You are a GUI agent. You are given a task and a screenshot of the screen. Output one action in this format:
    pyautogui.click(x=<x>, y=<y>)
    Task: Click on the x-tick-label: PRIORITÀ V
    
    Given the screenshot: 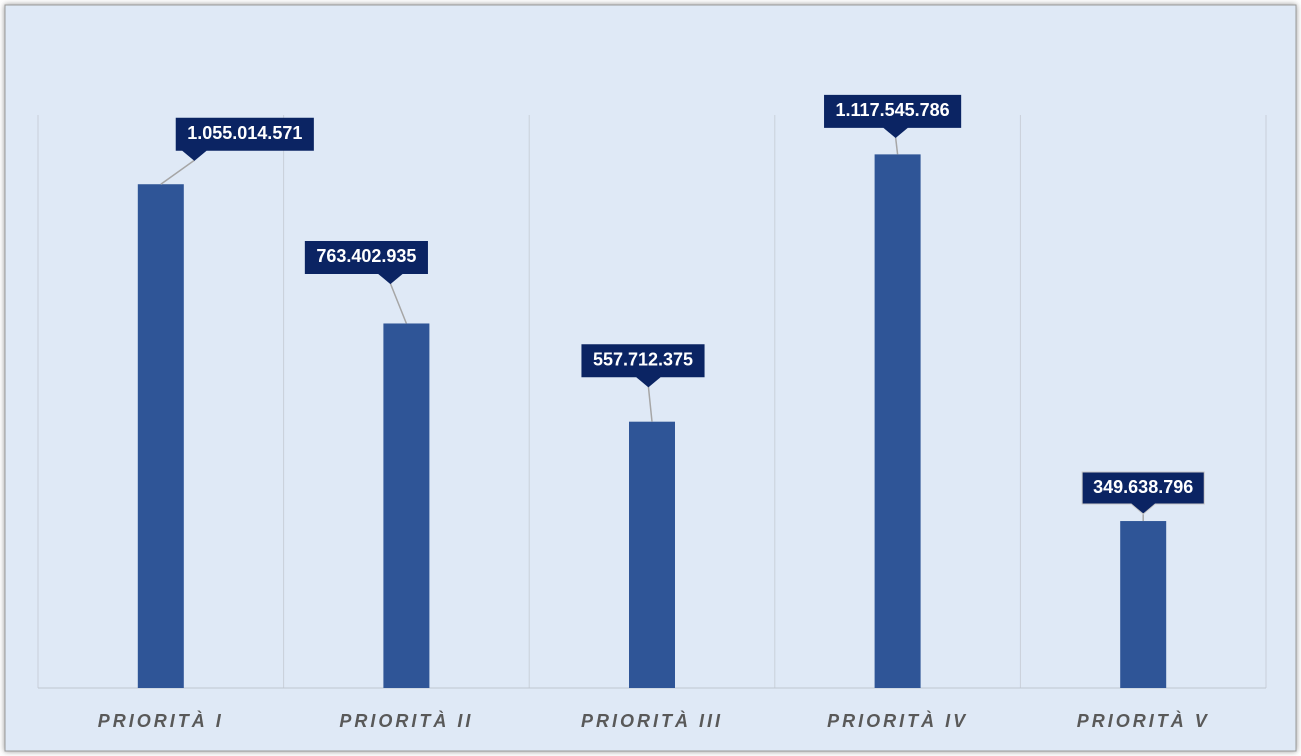 What is the action you would take?
    pyautogui.click(x=1143, y=720)
    